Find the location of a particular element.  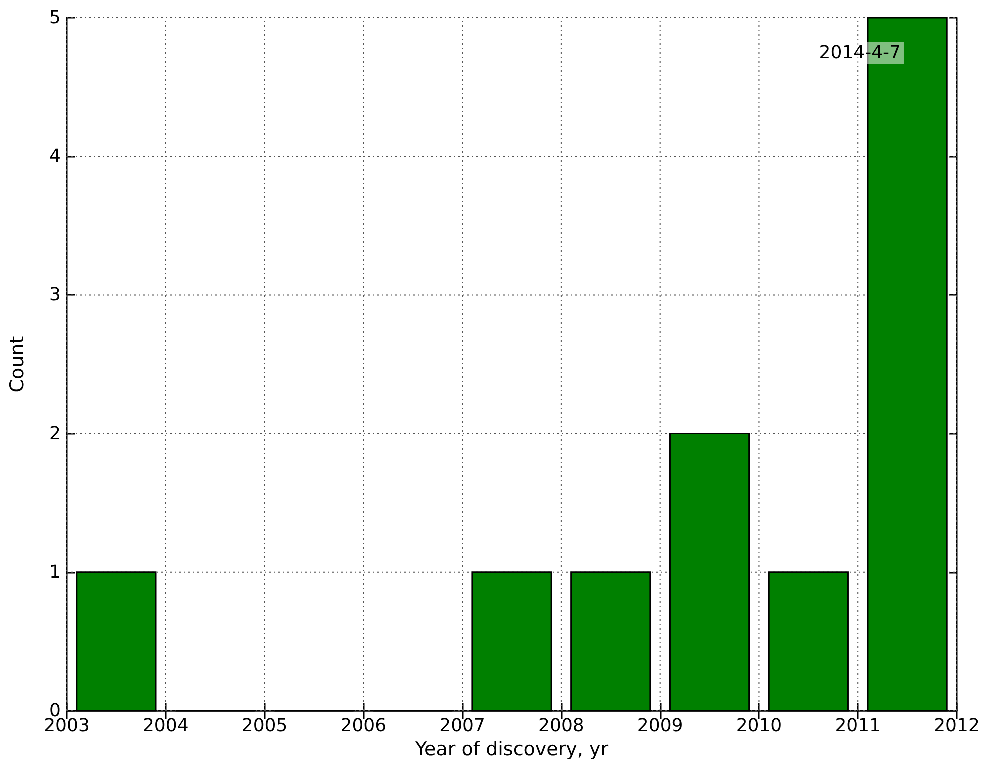

x-tick-label: 2010 is located at coordinates (759, 726).